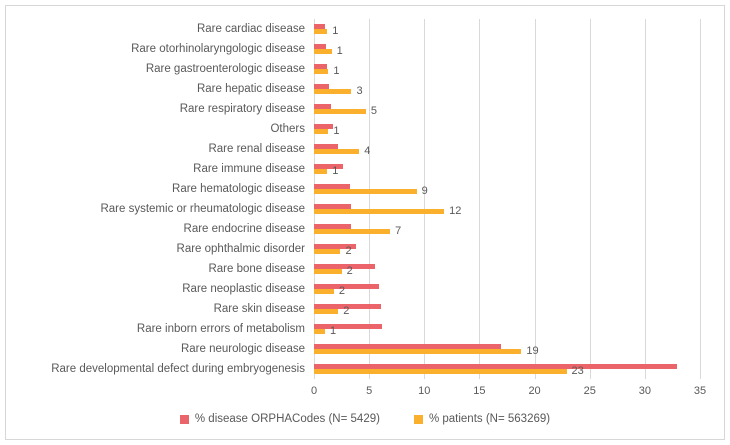 Image resolution: width=730 pixels, height=445 pixels. I want to click on category-label: Others, so click(287, 129).